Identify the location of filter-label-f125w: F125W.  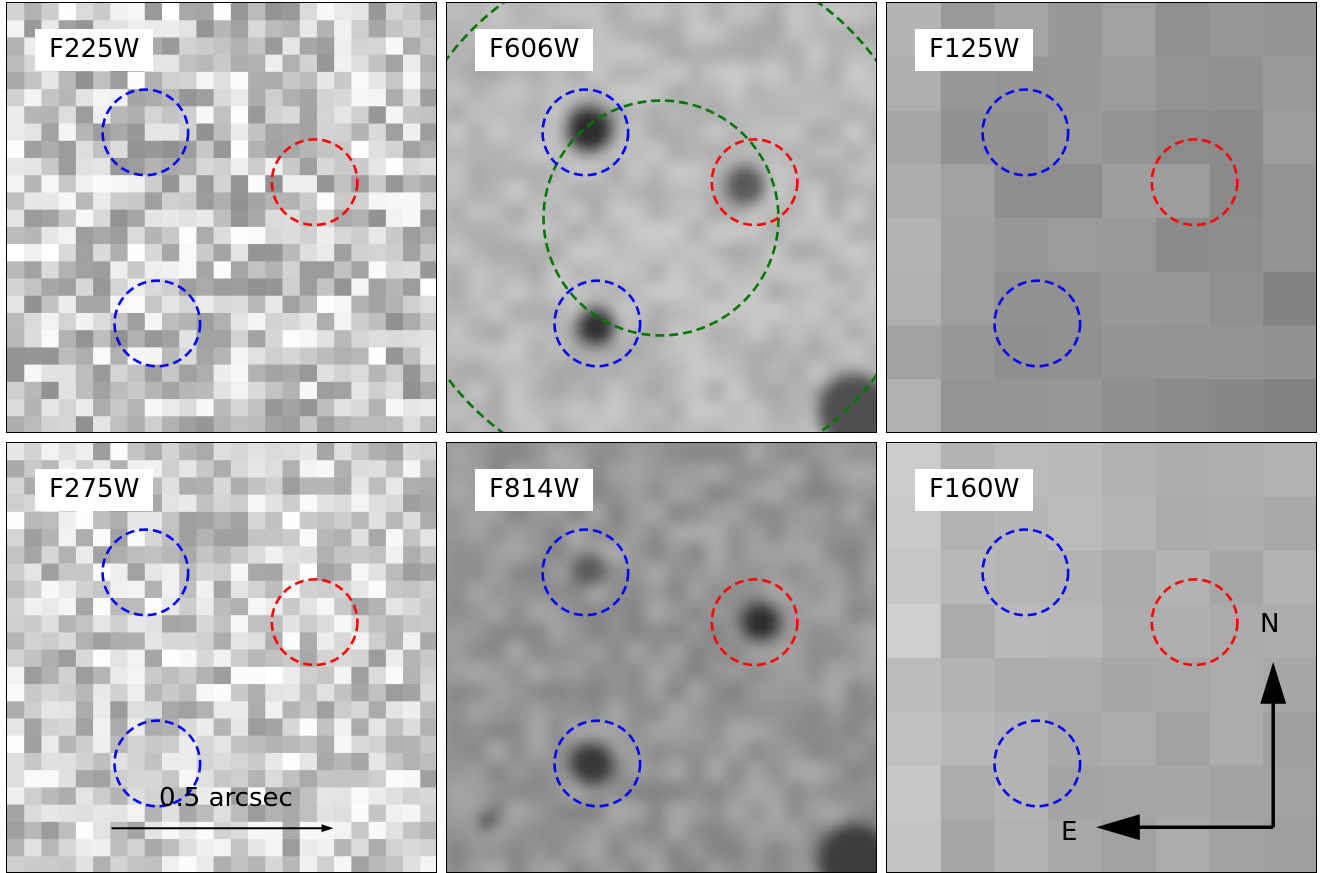
(974, 50).